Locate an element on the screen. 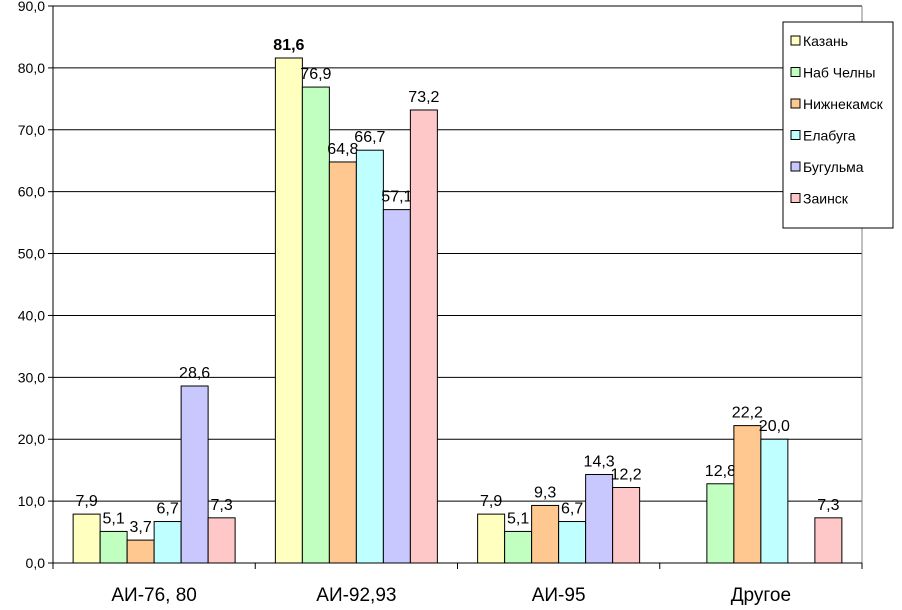 This screenshot has height=610, width=902. y-tick-label: 30,0 is located at coordinates (31, 377).